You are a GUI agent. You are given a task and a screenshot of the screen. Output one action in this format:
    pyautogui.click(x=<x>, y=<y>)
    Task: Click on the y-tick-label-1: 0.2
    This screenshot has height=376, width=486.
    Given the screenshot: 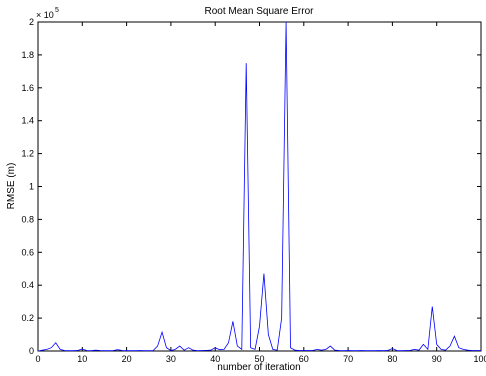 What is the action you would take?
    pyautogui.click(x=27, y=318)
    